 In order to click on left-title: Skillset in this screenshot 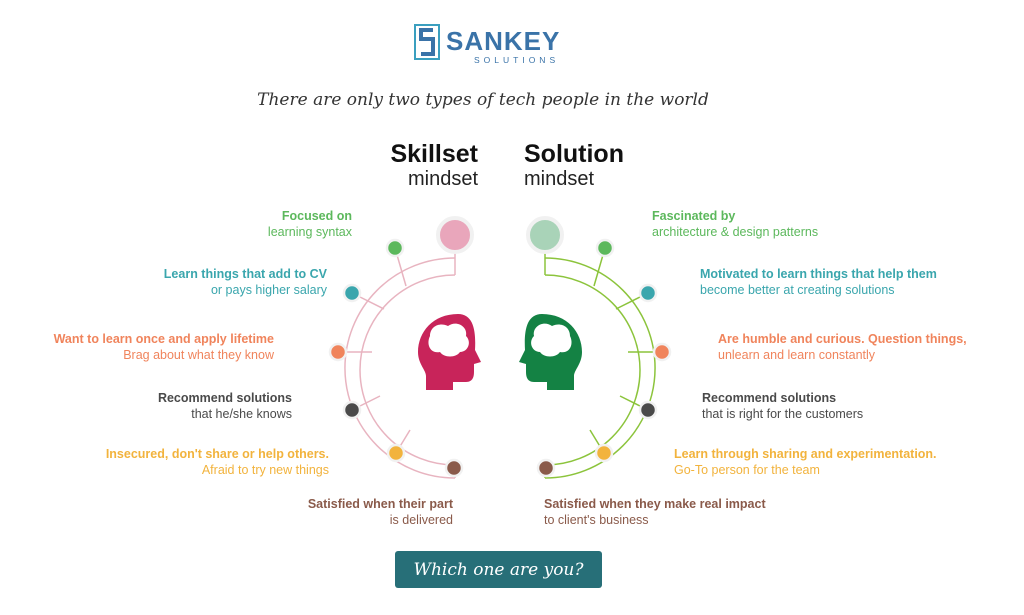, I will do `click(434, 154)`.